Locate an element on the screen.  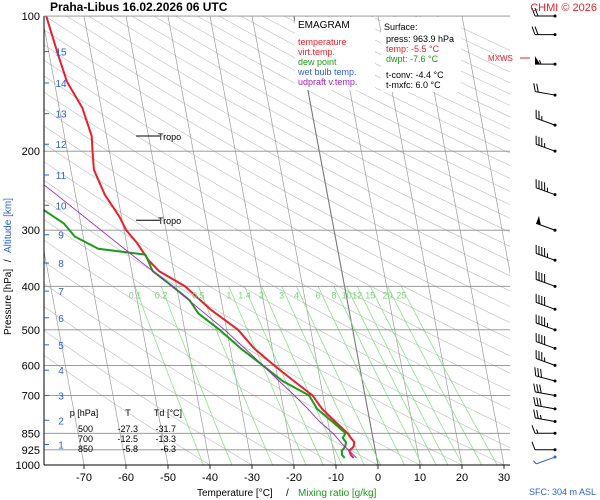
y-tick-label: 300 is located at coordinates (31, 231).